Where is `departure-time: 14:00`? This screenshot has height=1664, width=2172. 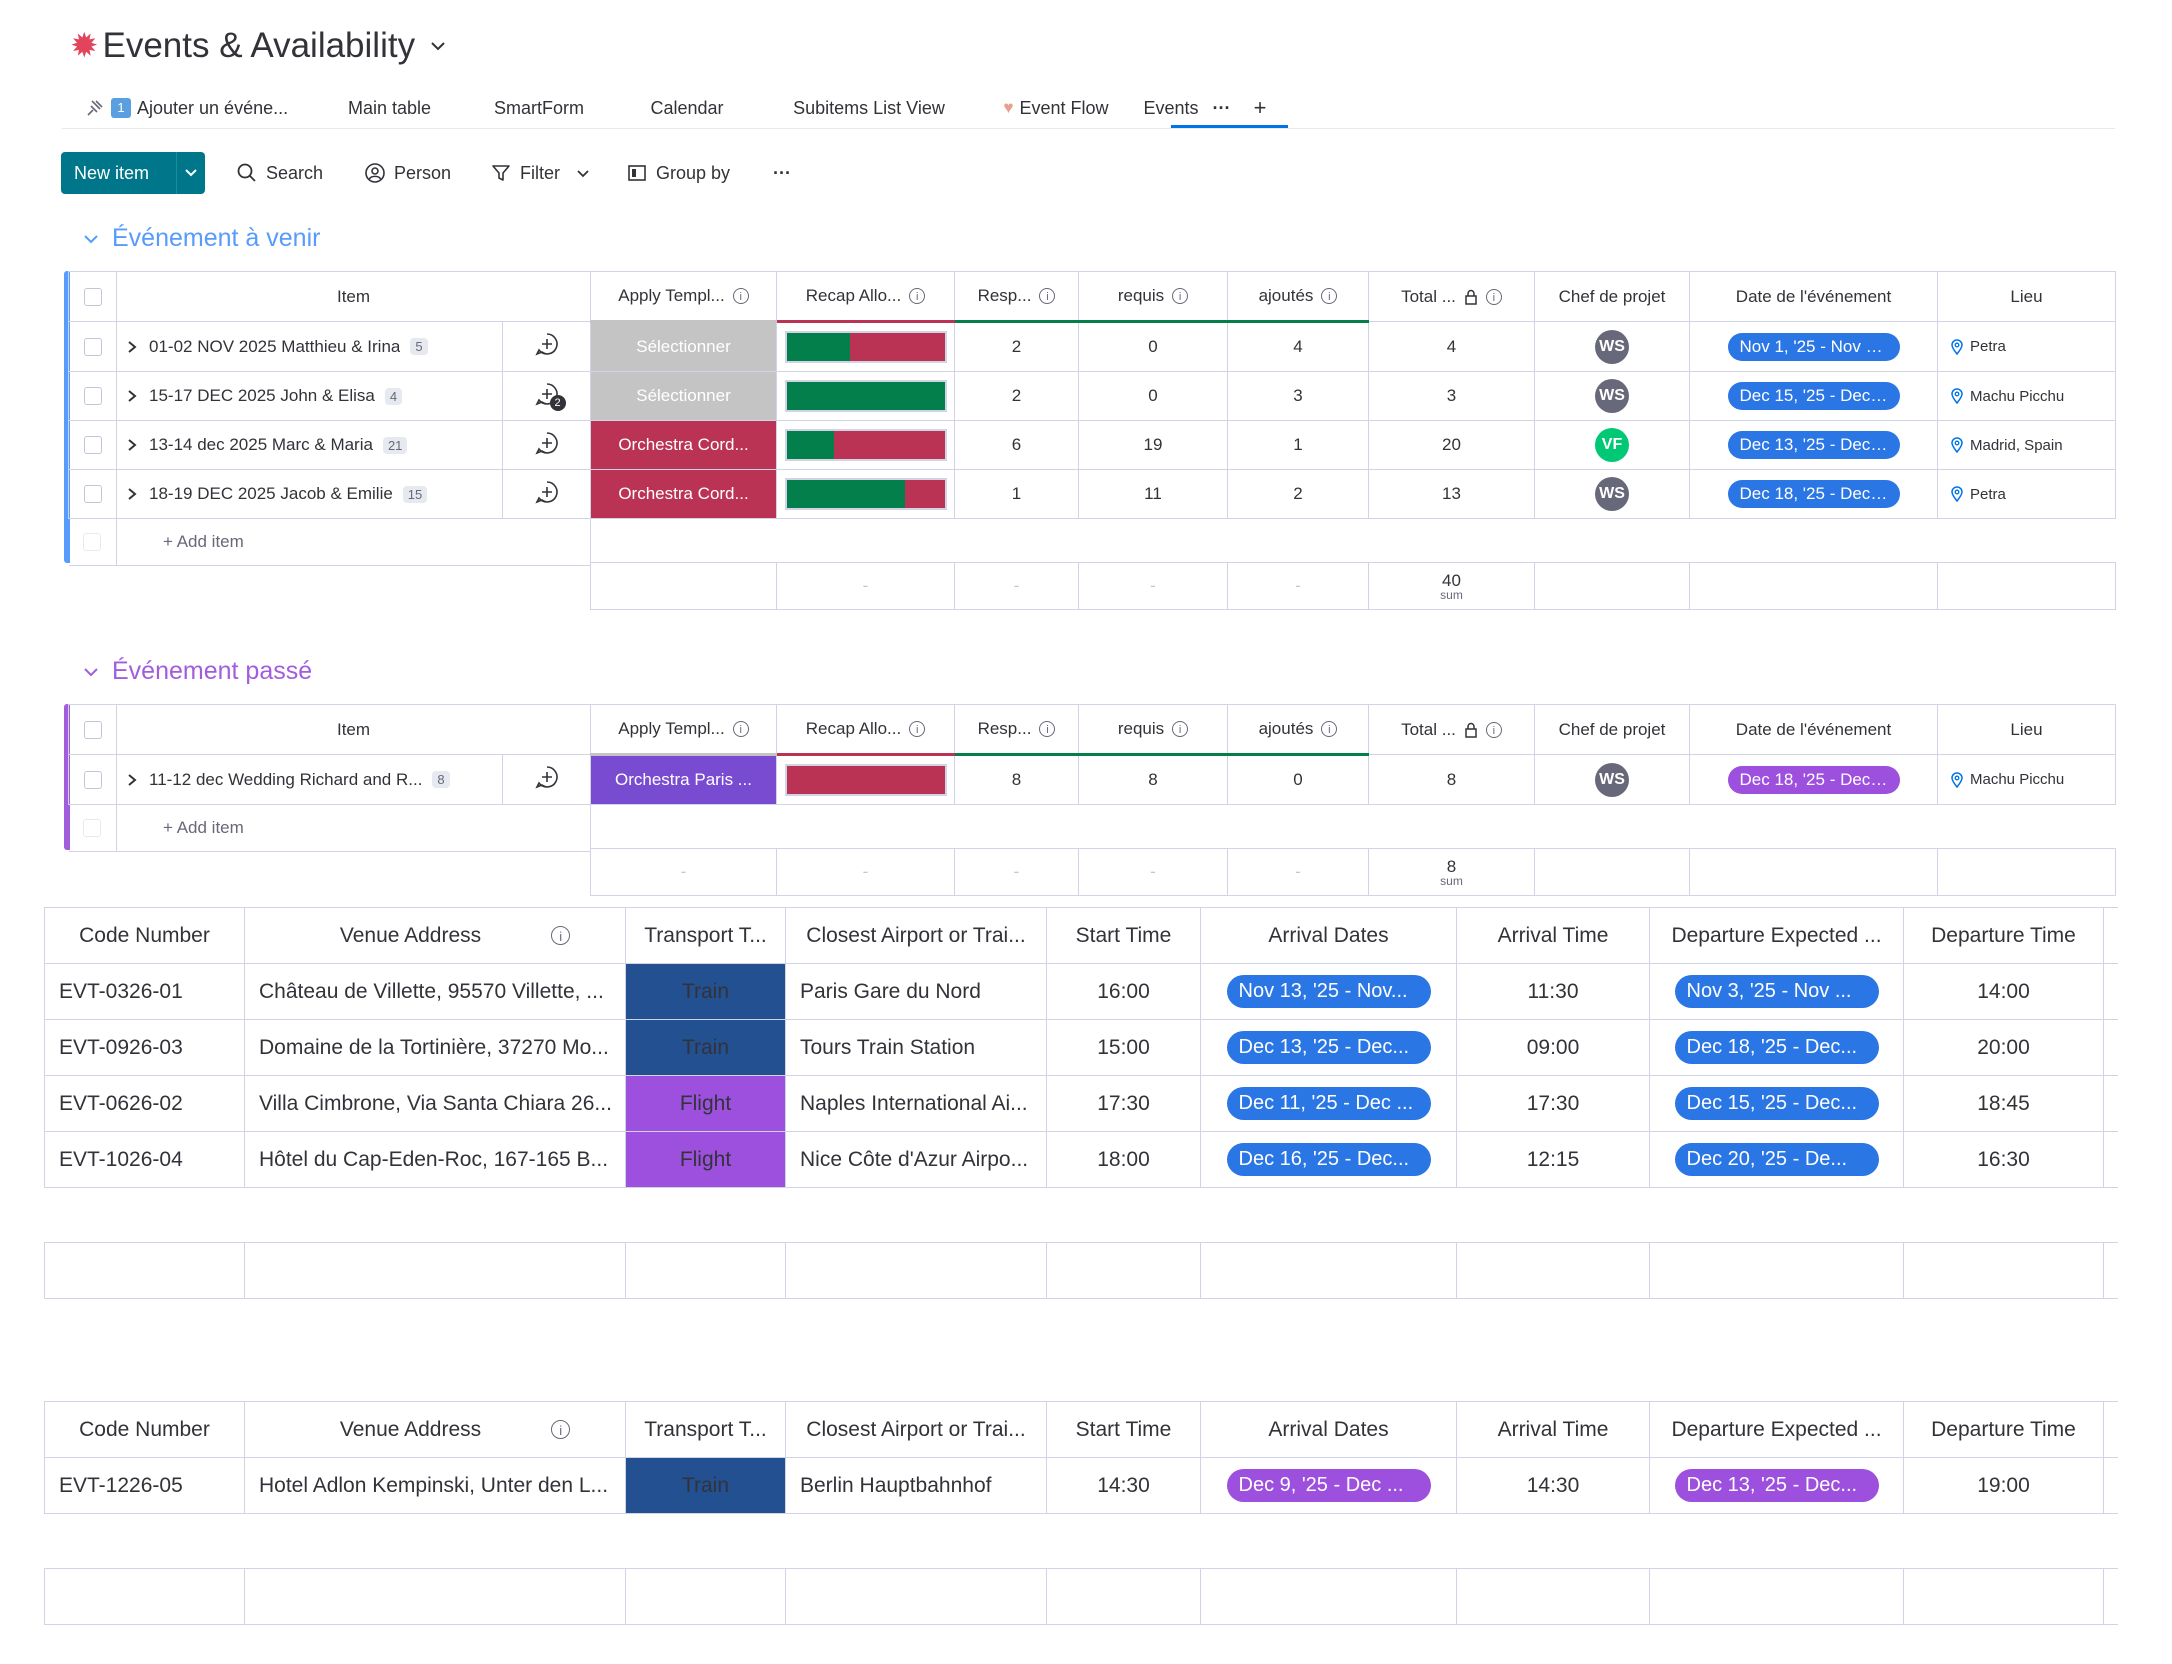
departure-time: 14:00 is located at coordinates (2003, 991).